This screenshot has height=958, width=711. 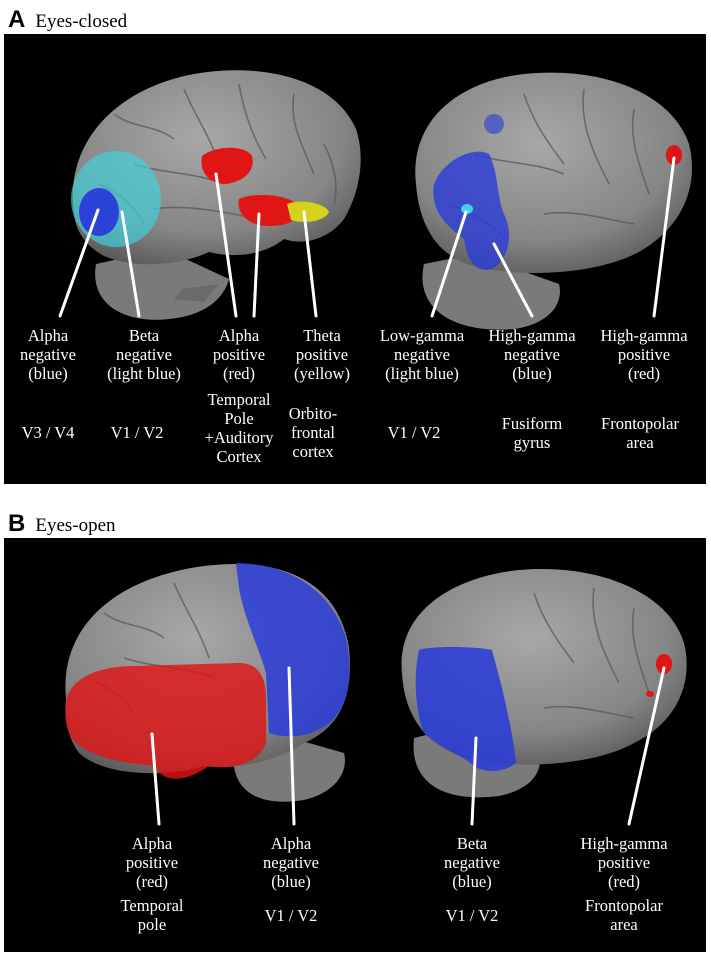 What do you see at coordinates (239, 456) in the screenshot?
I see `region-line: Cortex` at bounding box center [239, 456].